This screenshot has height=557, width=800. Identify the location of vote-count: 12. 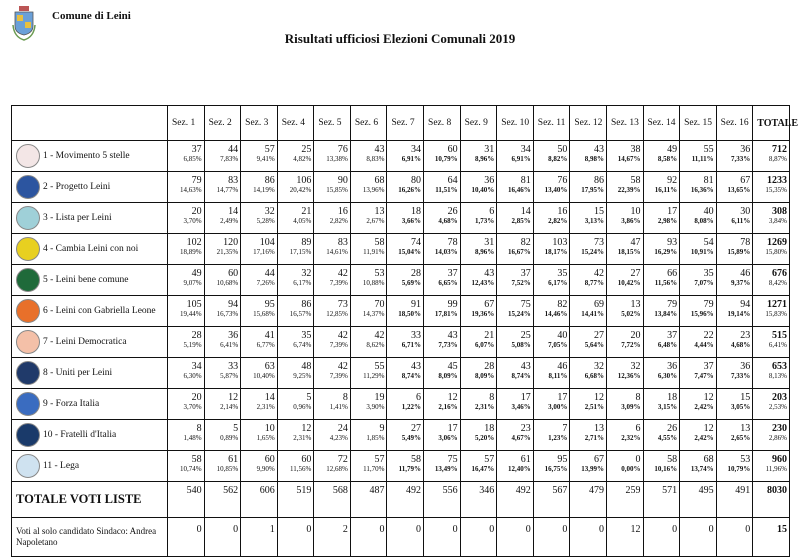
(233, 397).